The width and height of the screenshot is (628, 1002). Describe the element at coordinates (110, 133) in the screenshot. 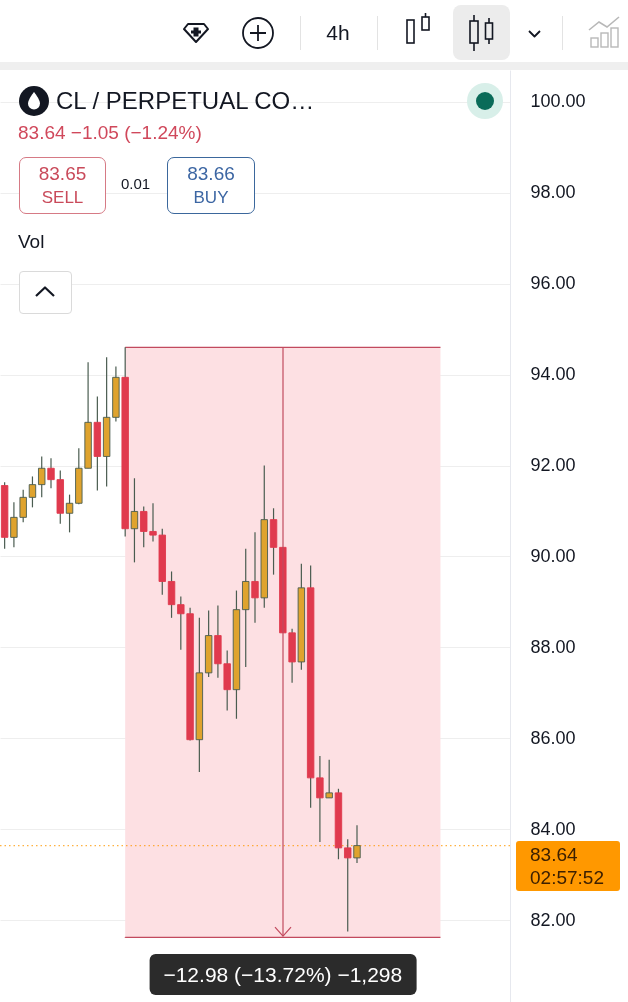

I see `text: 83.64 −1.05 (−1.24%)` at that location.